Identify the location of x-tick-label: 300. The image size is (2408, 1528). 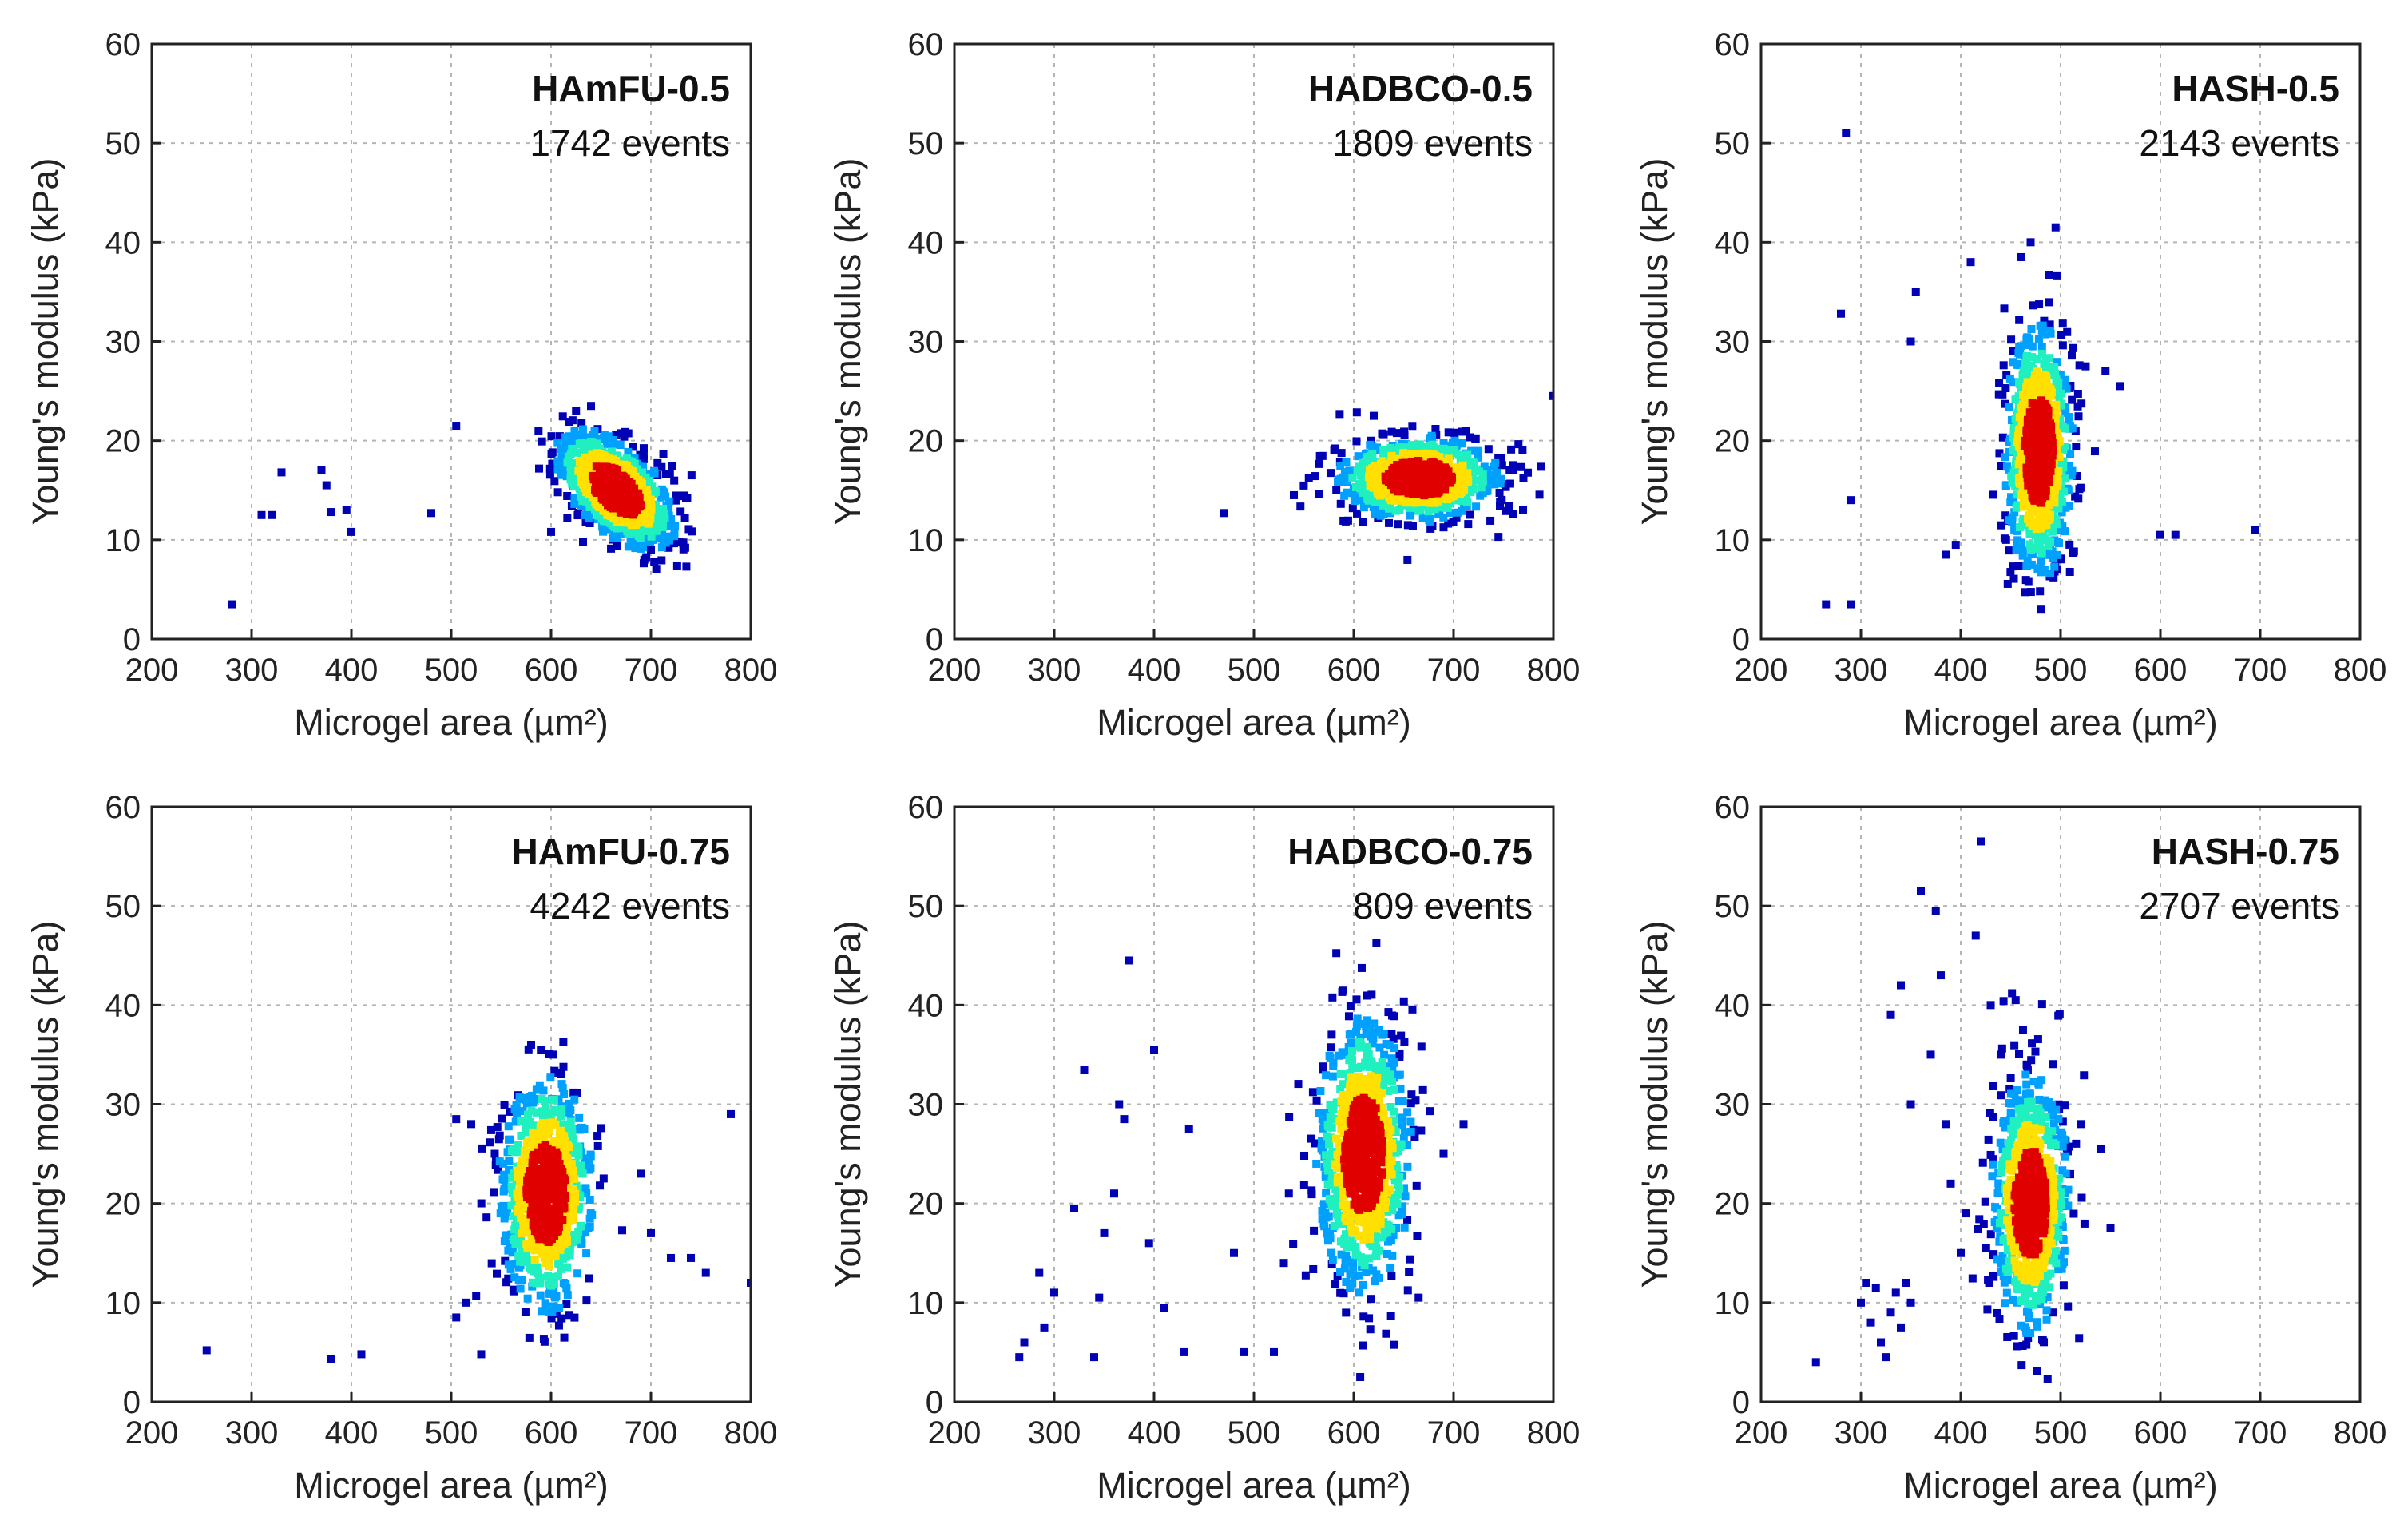
(252, 670).